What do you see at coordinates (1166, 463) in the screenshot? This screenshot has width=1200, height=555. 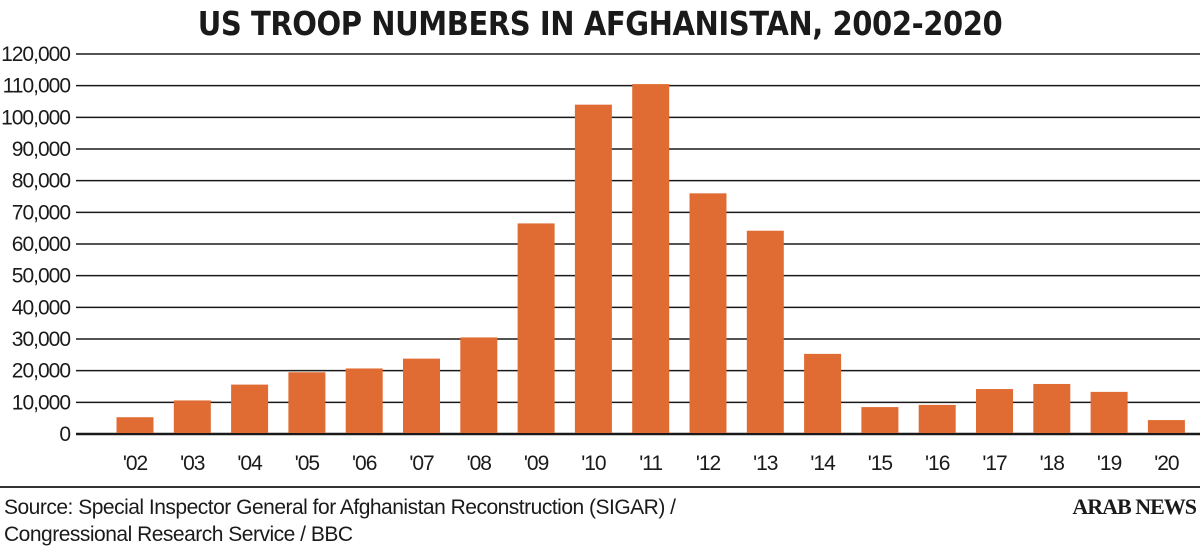 I see `x-tick-label: '20` at bounding box center [1166, 463].